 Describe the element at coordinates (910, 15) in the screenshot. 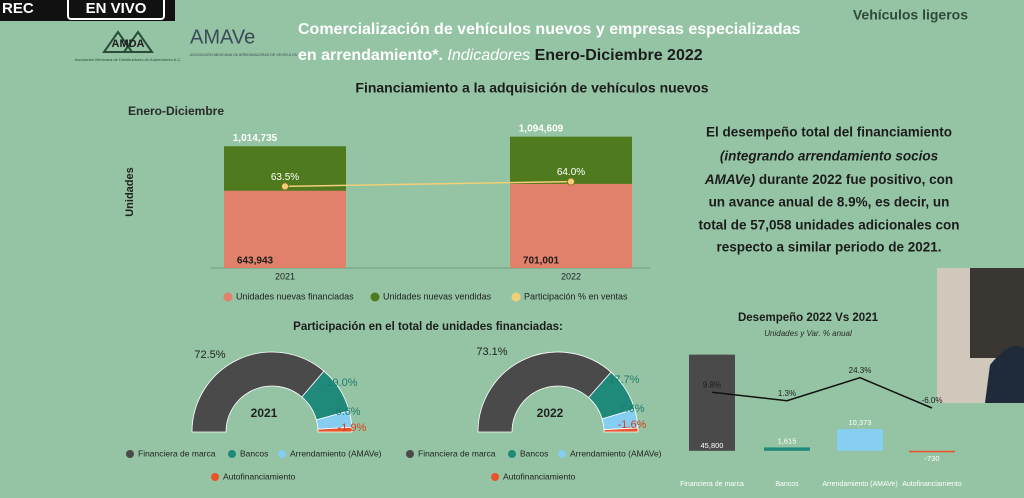

I see `tag: Vehículos ligeros` at that location.